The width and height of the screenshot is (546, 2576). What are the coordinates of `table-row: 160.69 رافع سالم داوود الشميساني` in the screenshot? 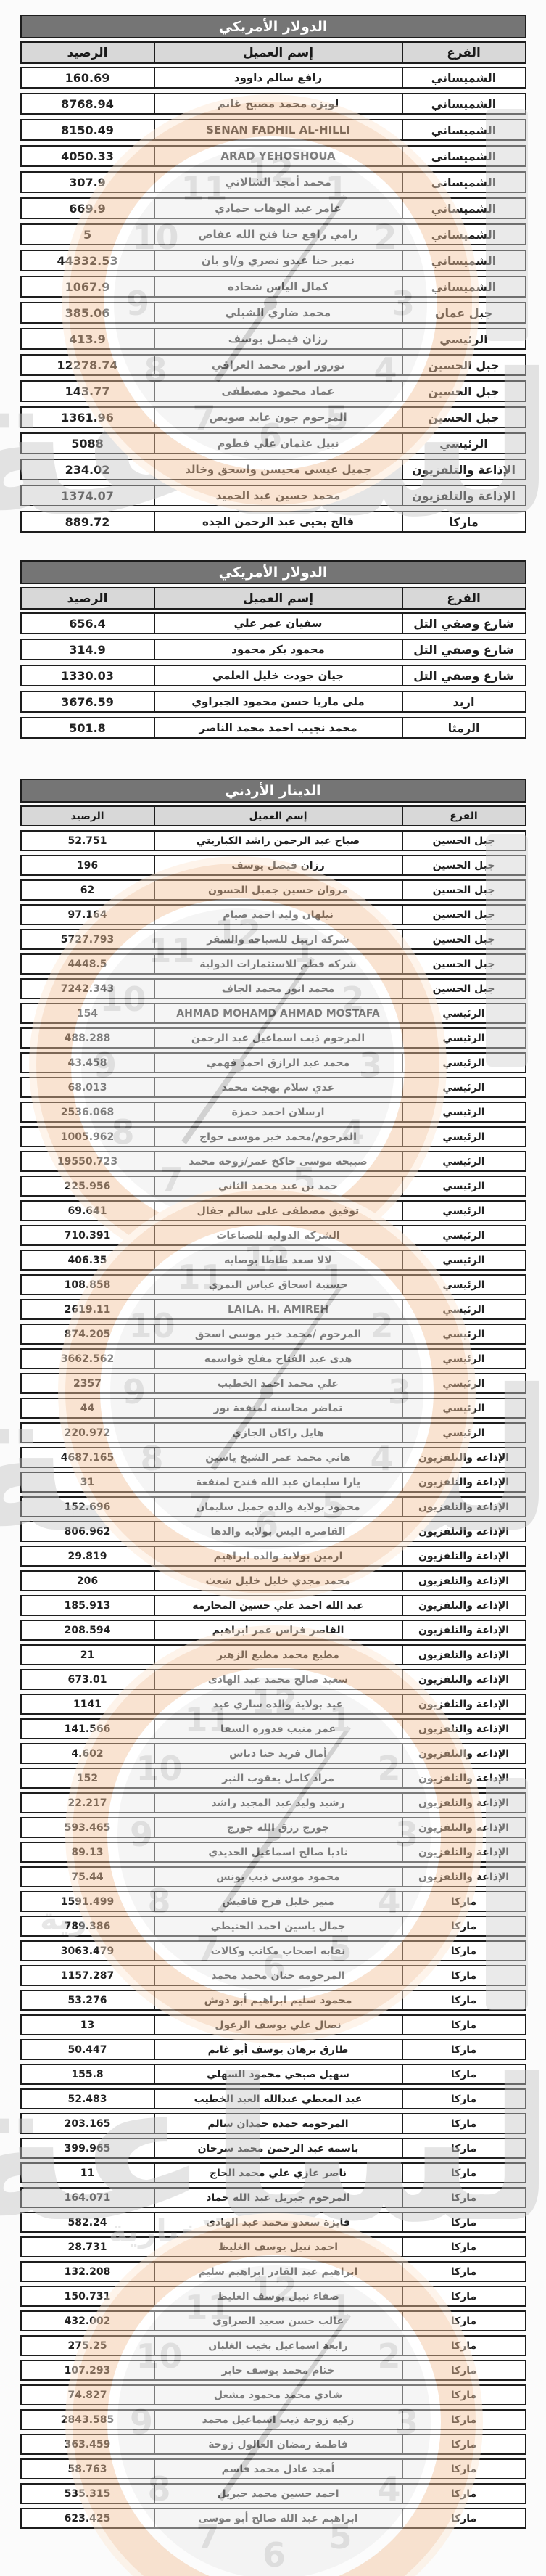 It's located at (273, 78).